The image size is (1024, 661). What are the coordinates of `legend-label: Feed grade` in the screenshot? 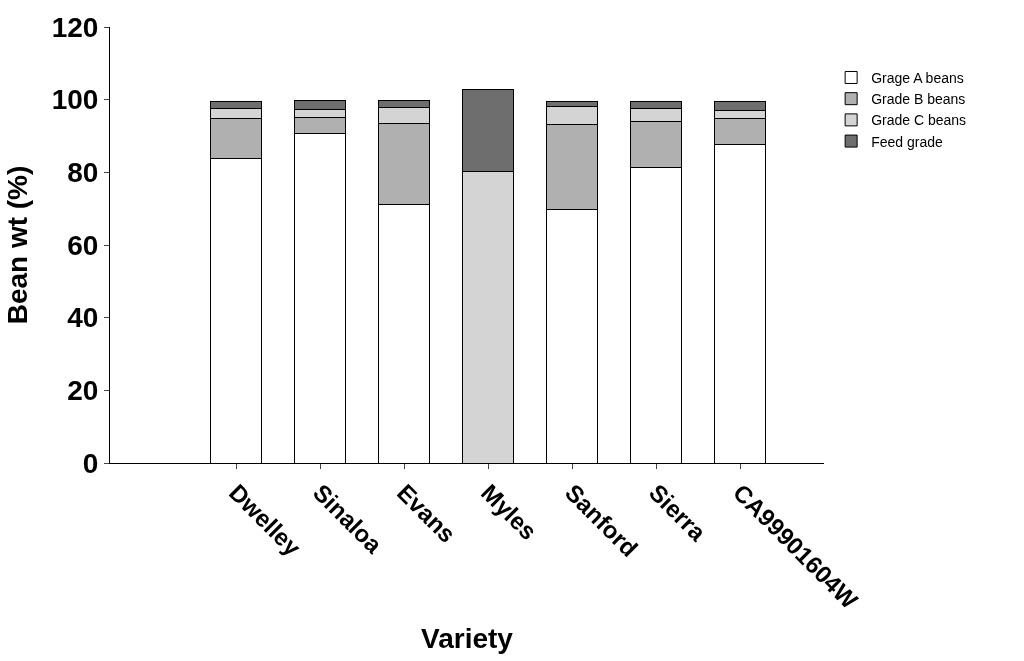 It's located at (907, 141).